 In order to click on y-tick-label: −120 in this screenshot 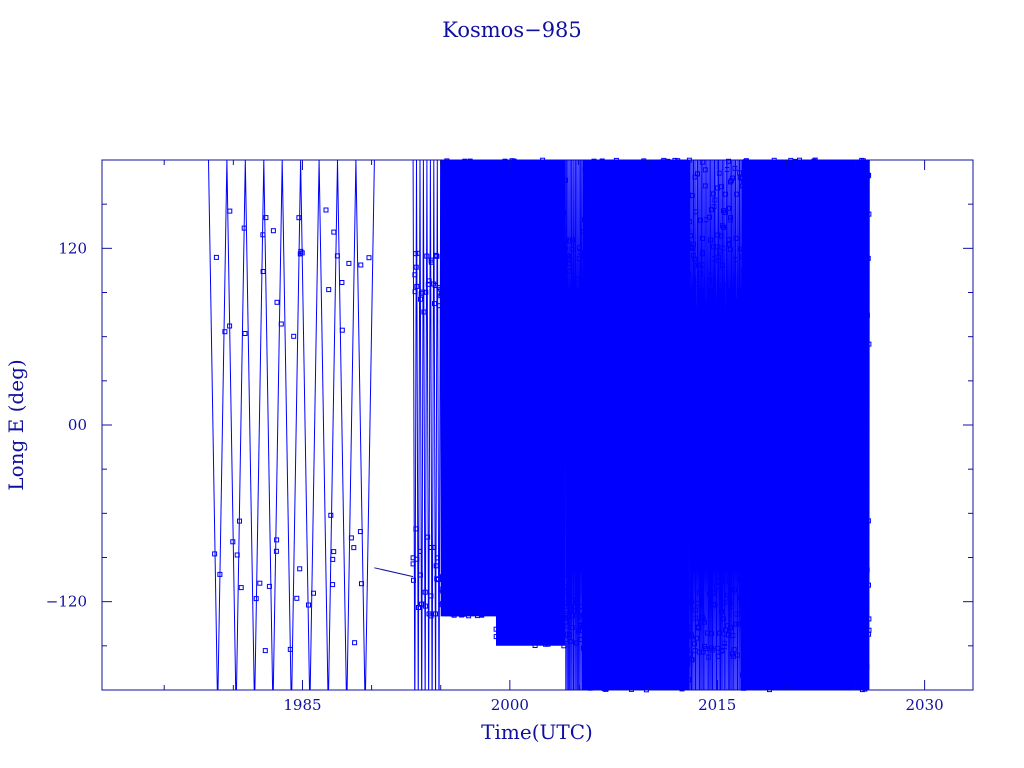, I will do `click(66, 602)`.